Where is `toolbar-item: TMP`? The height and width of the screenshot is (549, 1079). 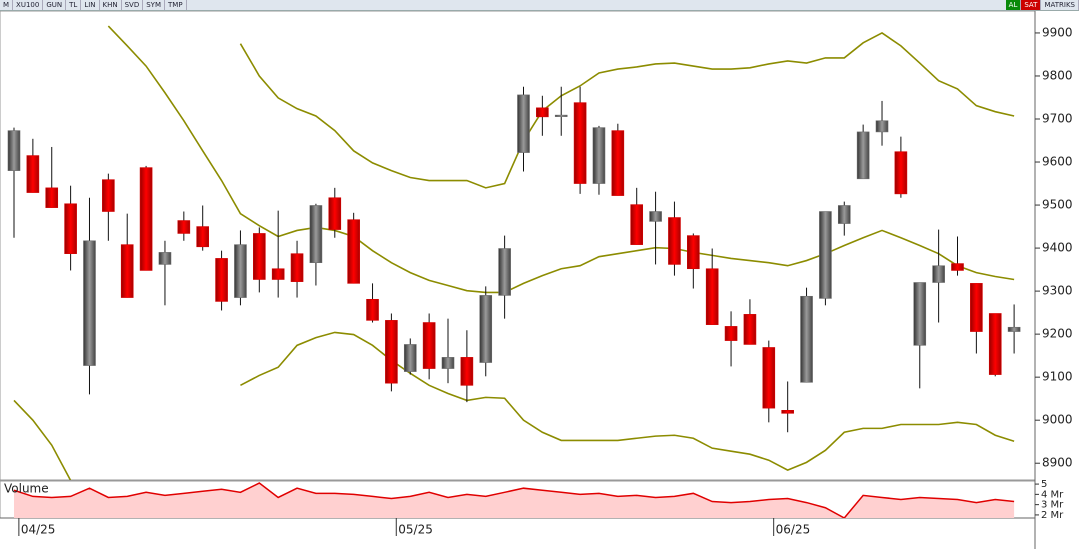 toolbar-item: TMP is located at coordinates (176, 5).